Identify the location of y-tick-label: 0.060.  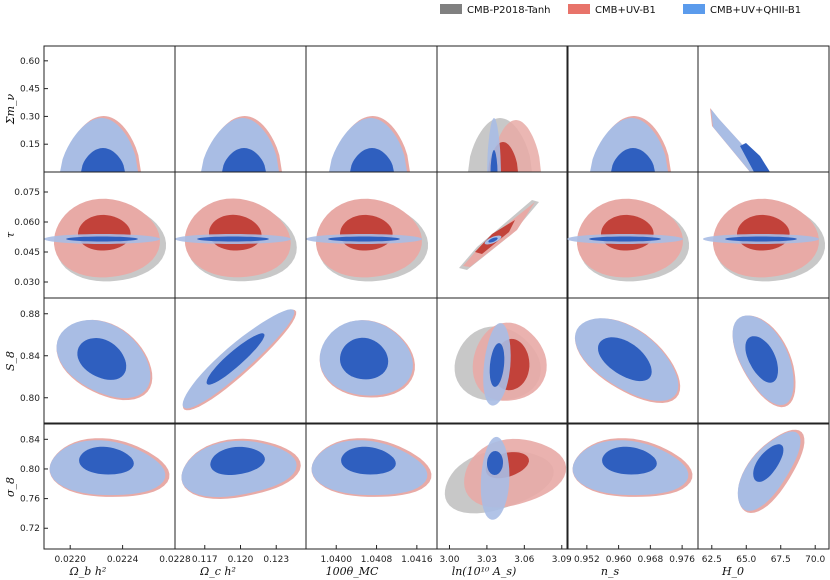
(27, 223).